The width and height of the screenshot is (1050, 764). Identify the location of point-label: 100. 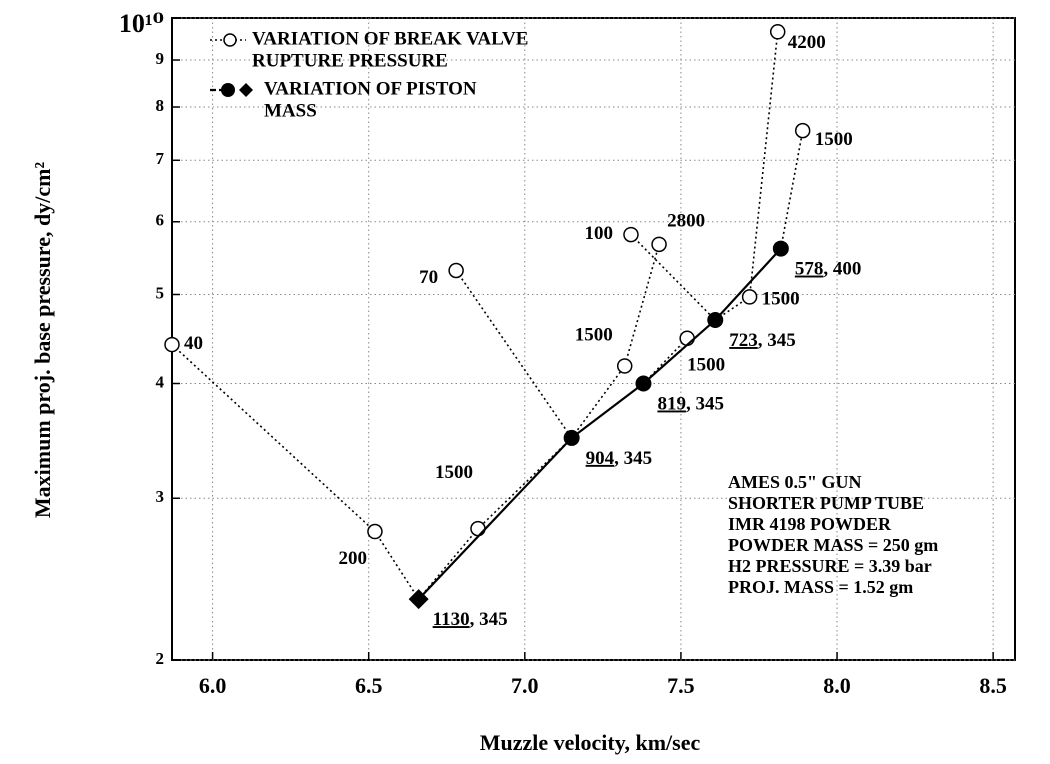
(598, 233).